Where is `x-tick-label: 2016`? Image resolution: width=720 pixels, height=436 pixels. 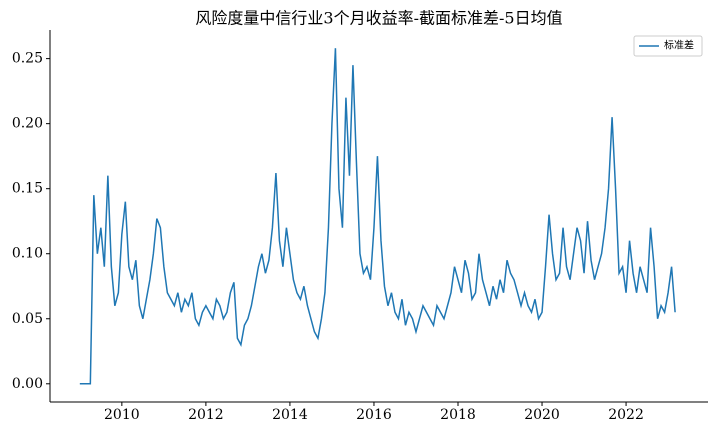 x-tick-label: 2016 is located at coordinates (374, 415).